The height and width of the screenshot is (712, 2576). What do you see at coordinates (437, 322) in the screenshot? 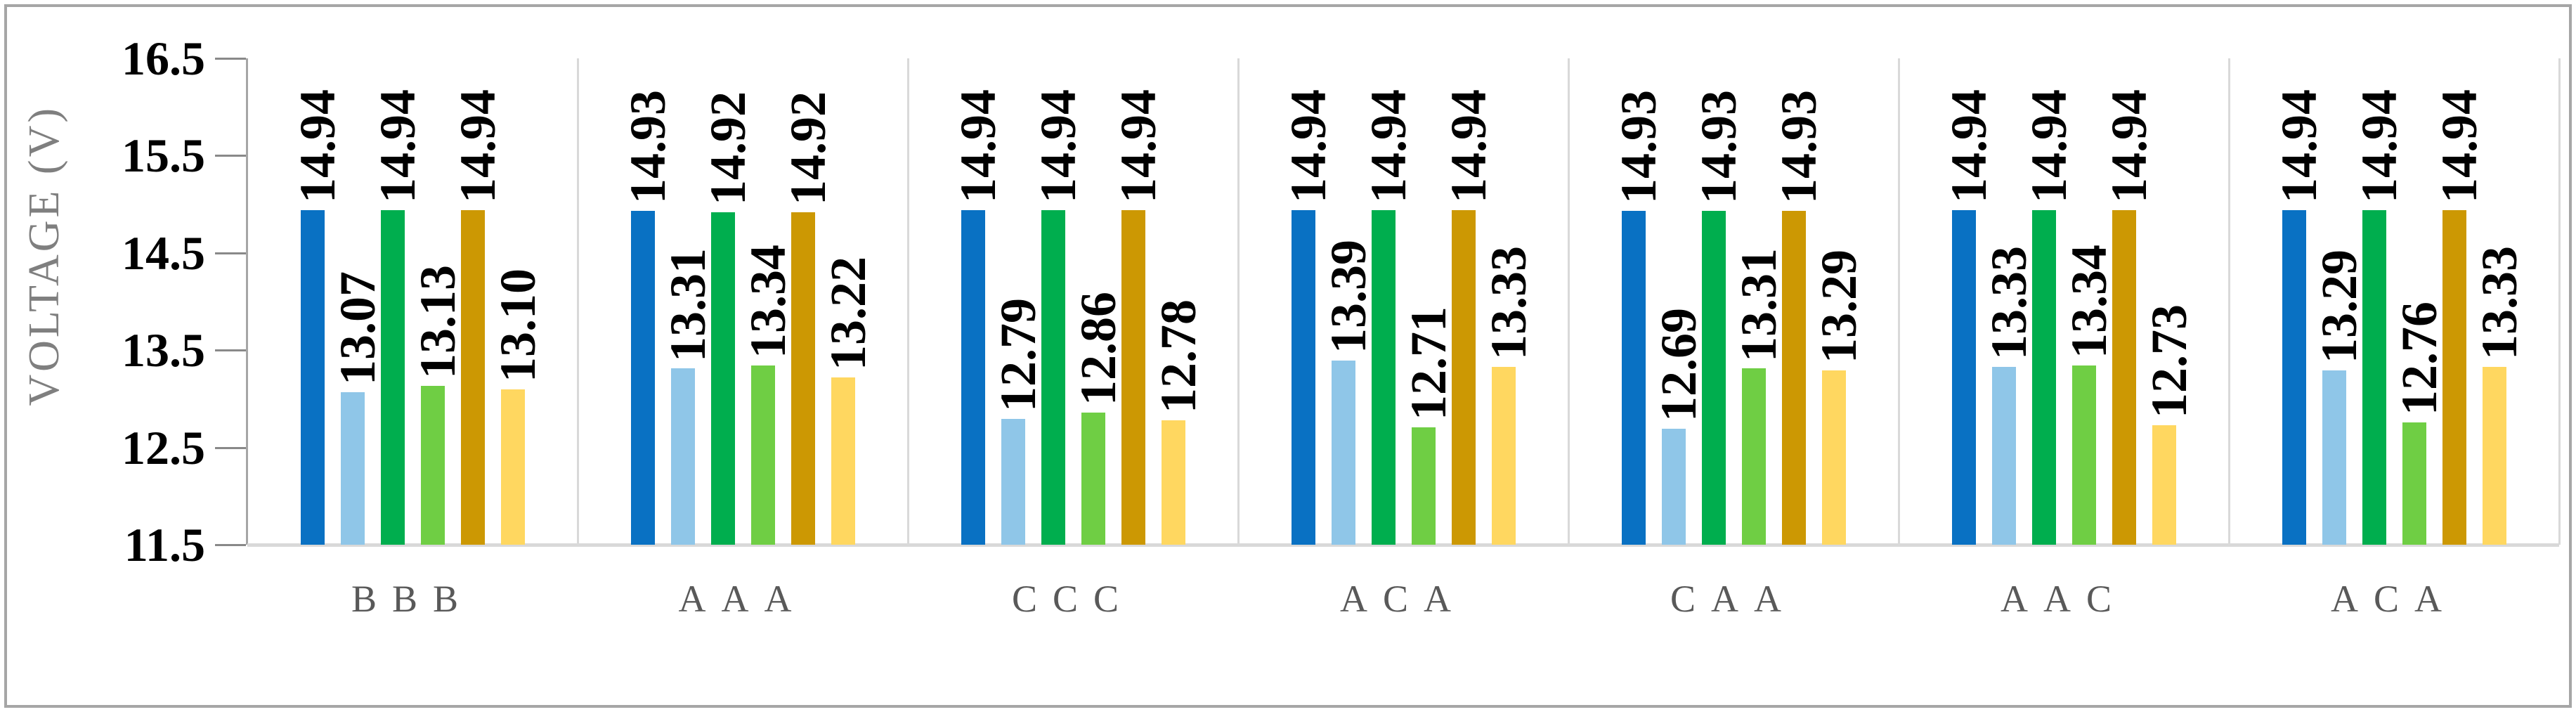
I see `bar-value-label: 13.13` at bounding box center [437, 322].